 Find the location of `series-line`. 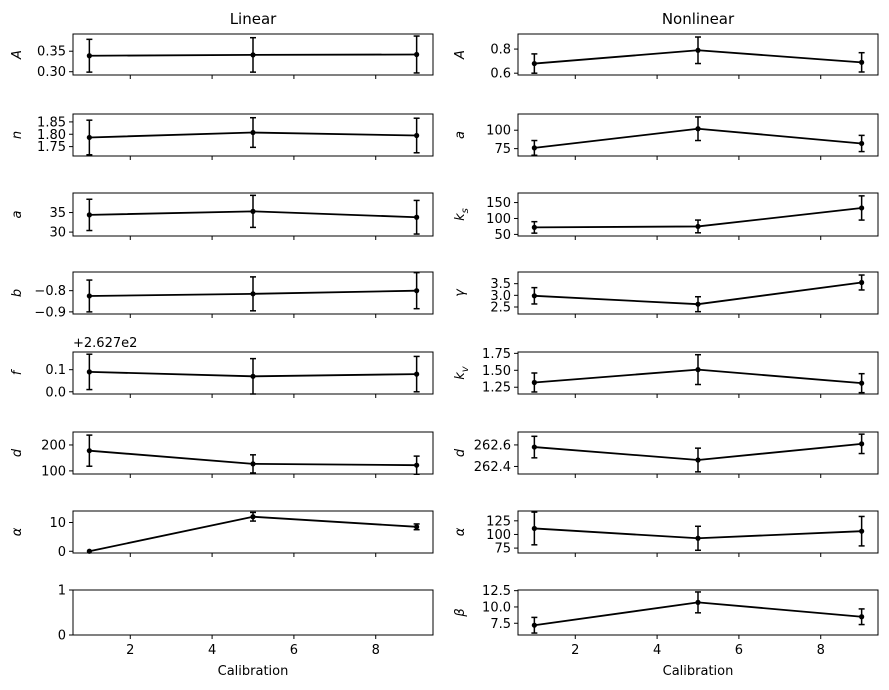

series-line is located at coordinates (253, 534).